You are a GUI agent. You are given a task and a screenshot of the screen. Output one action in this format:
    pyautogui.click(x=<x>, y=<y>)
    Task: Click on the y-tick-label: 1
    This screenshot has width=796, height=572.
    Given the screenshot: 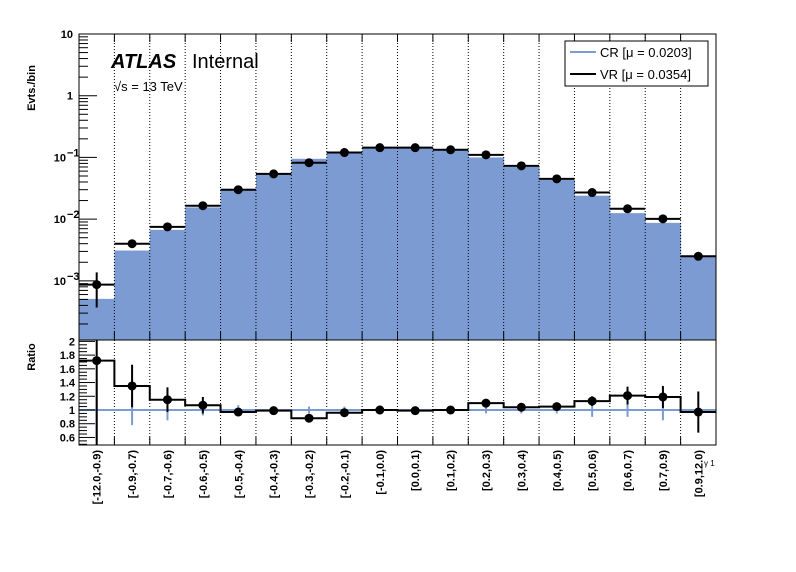 What is the action you would take?
    pyautogui.click(x=70, y=97)
    